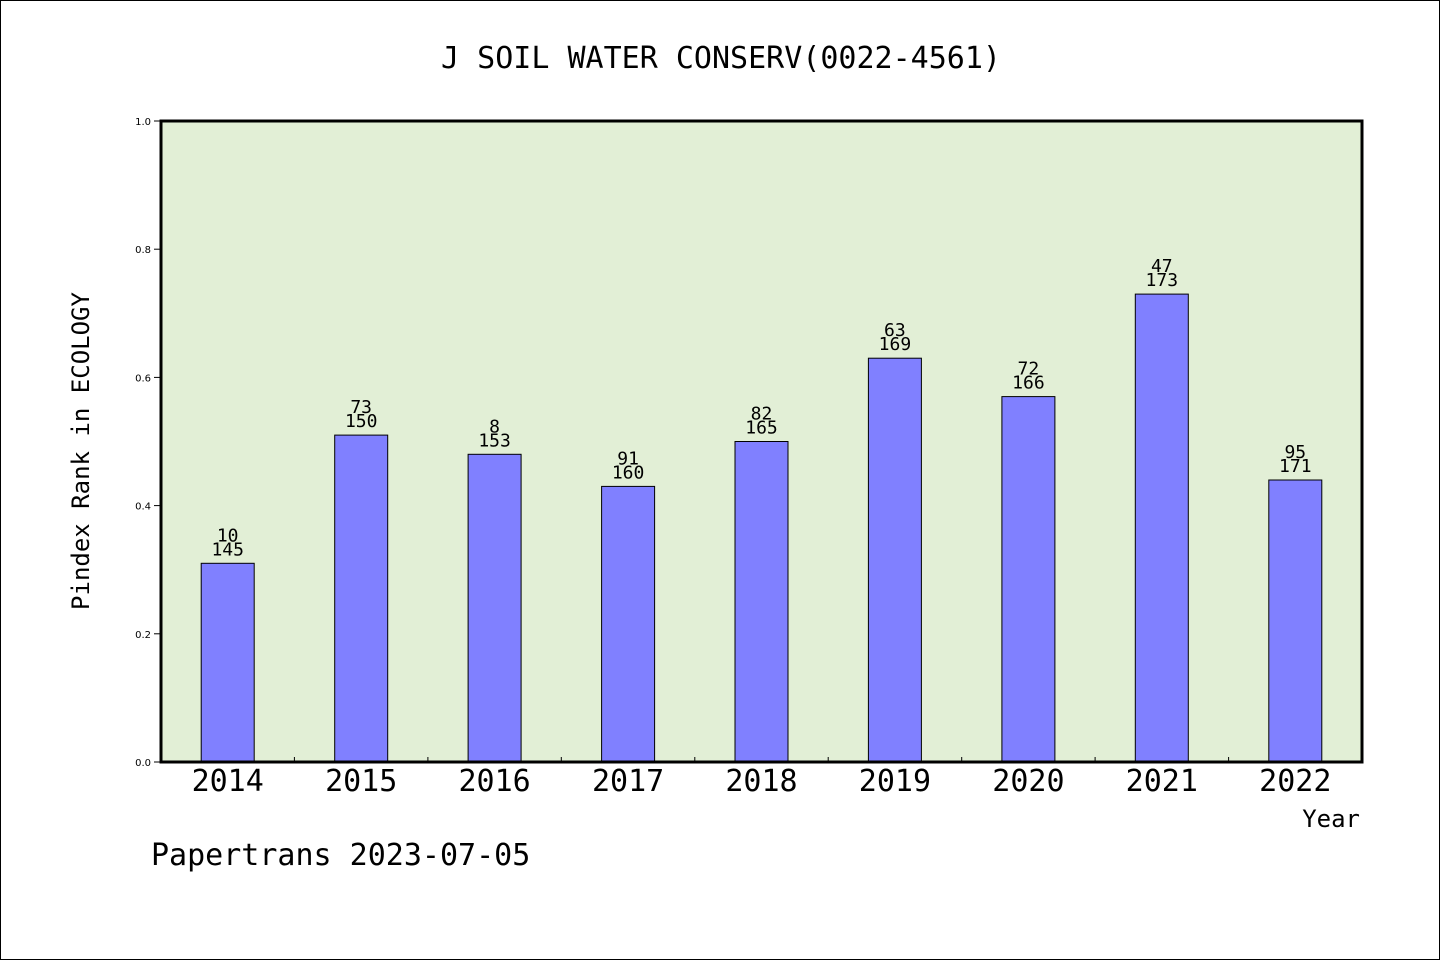 This screenshot has height=961, width=1440. Describe the element at coordinates (143, 635) in the screenshot. I see `y-tick-label: 0.2` at that location.